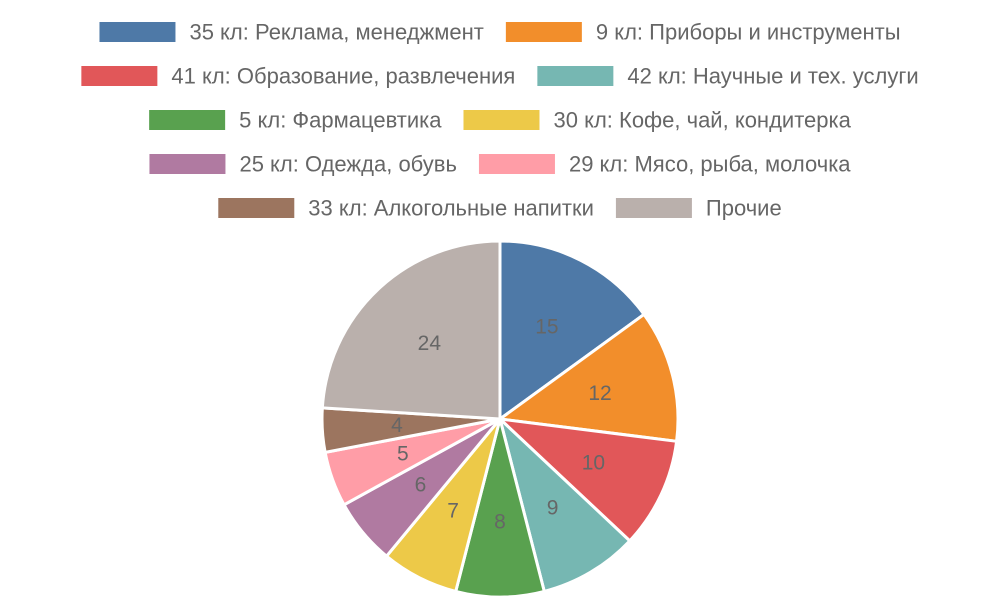 Image resolution: width=1000 pixels, height=600 pixels. Describe the element at coordinates (403, 453) in the screenshot. I see `pie-slice-value: 5` at that location.